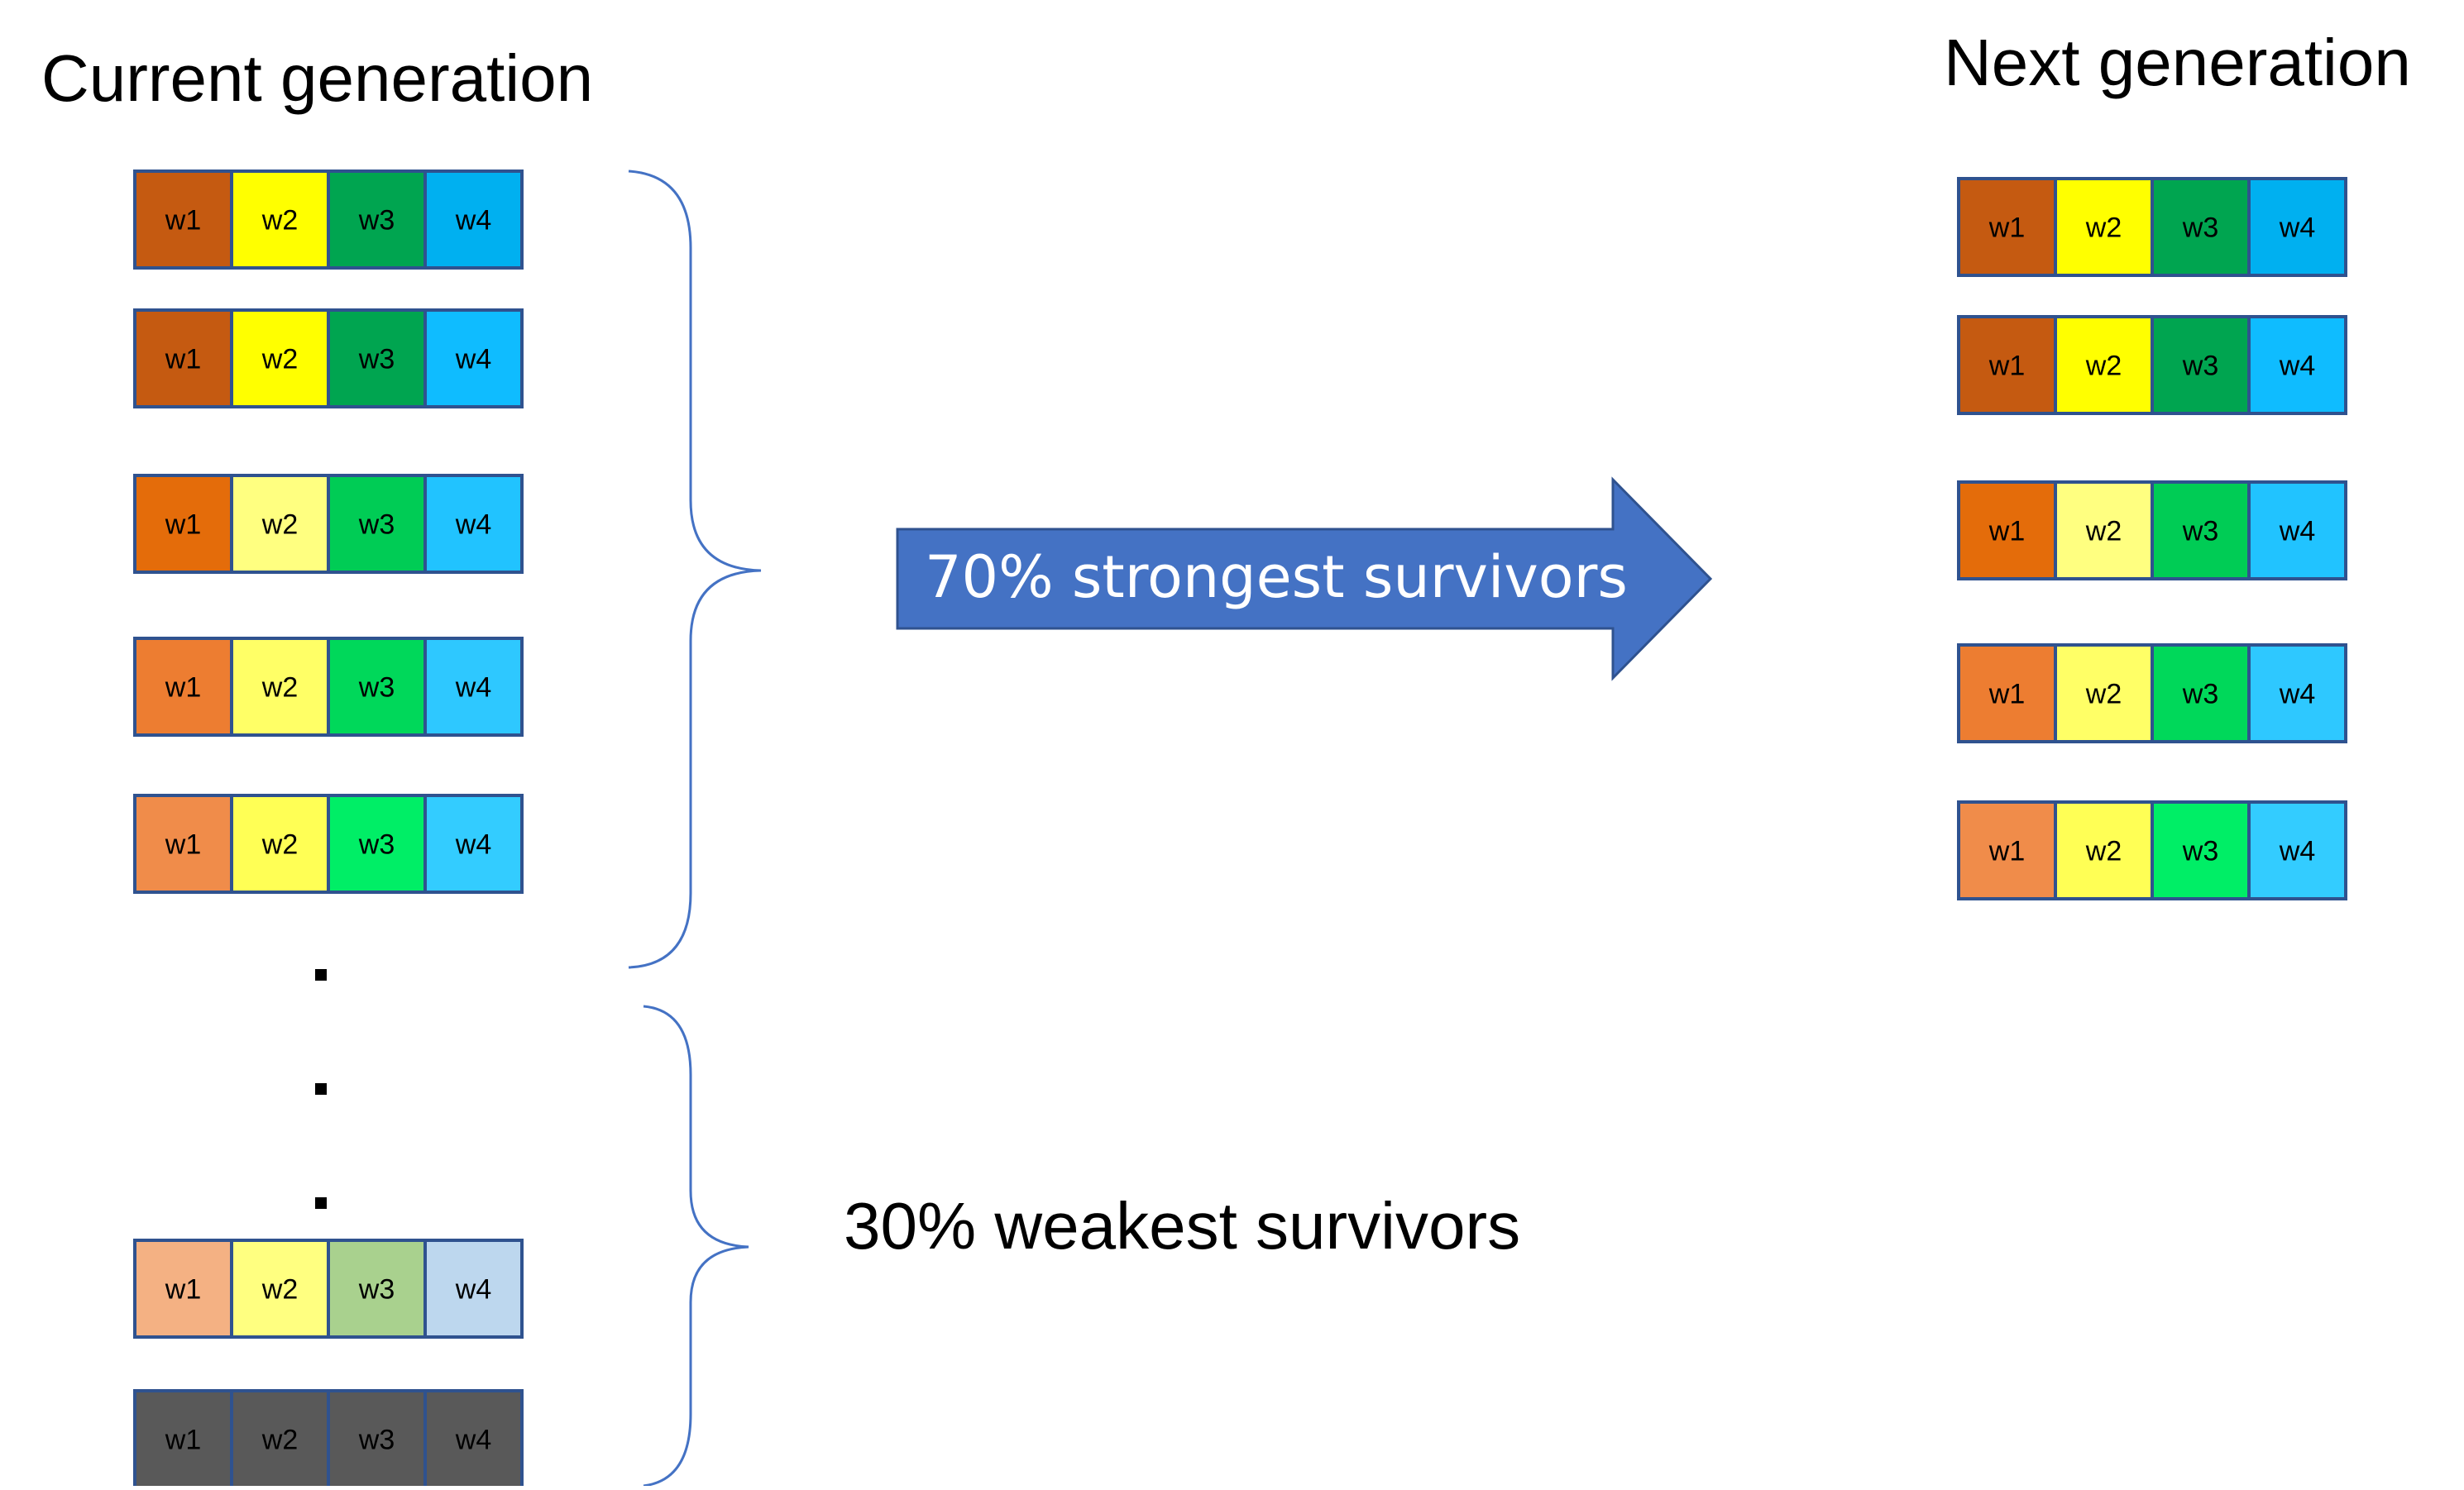  I want to click on weakest-survivors-label: 30% weakest survivors, so click(1182, 1226).